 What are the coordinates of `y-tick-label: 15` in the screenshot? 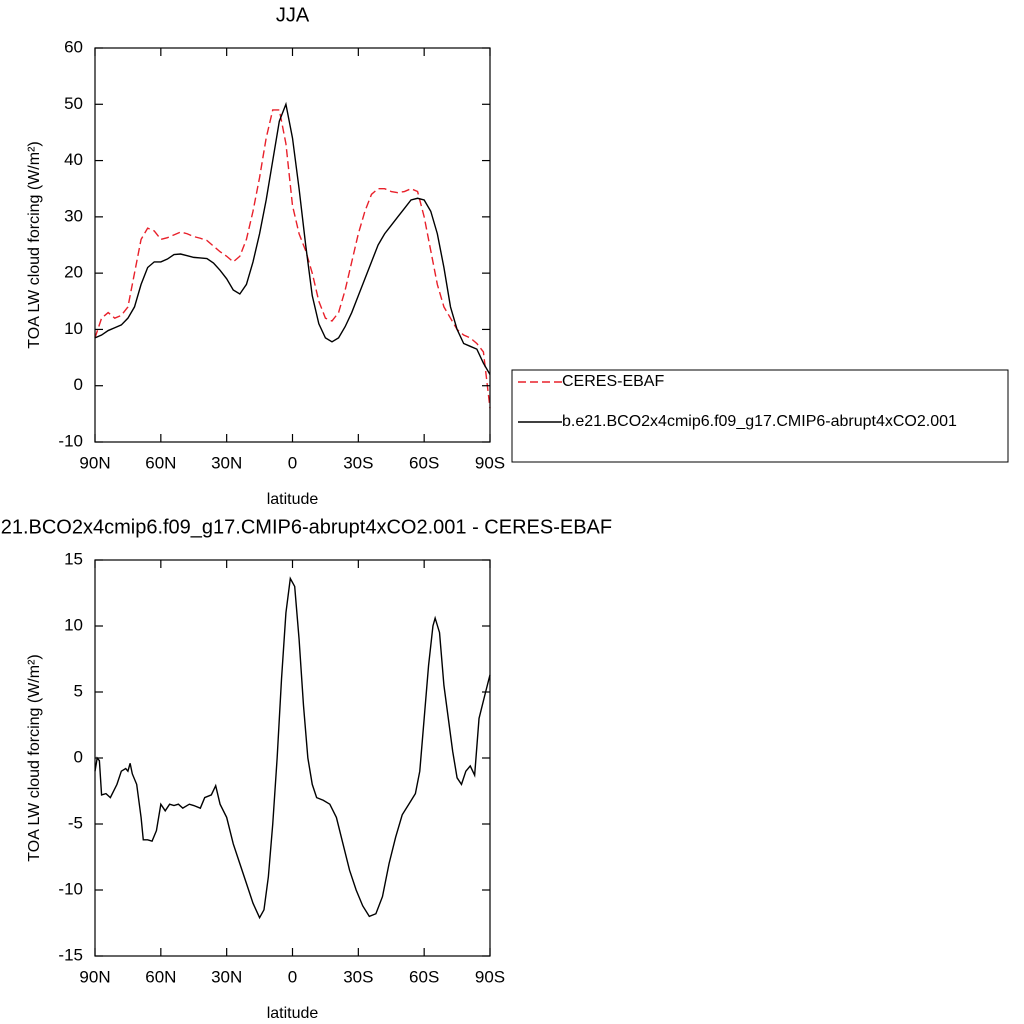 It's located at (73, 558).